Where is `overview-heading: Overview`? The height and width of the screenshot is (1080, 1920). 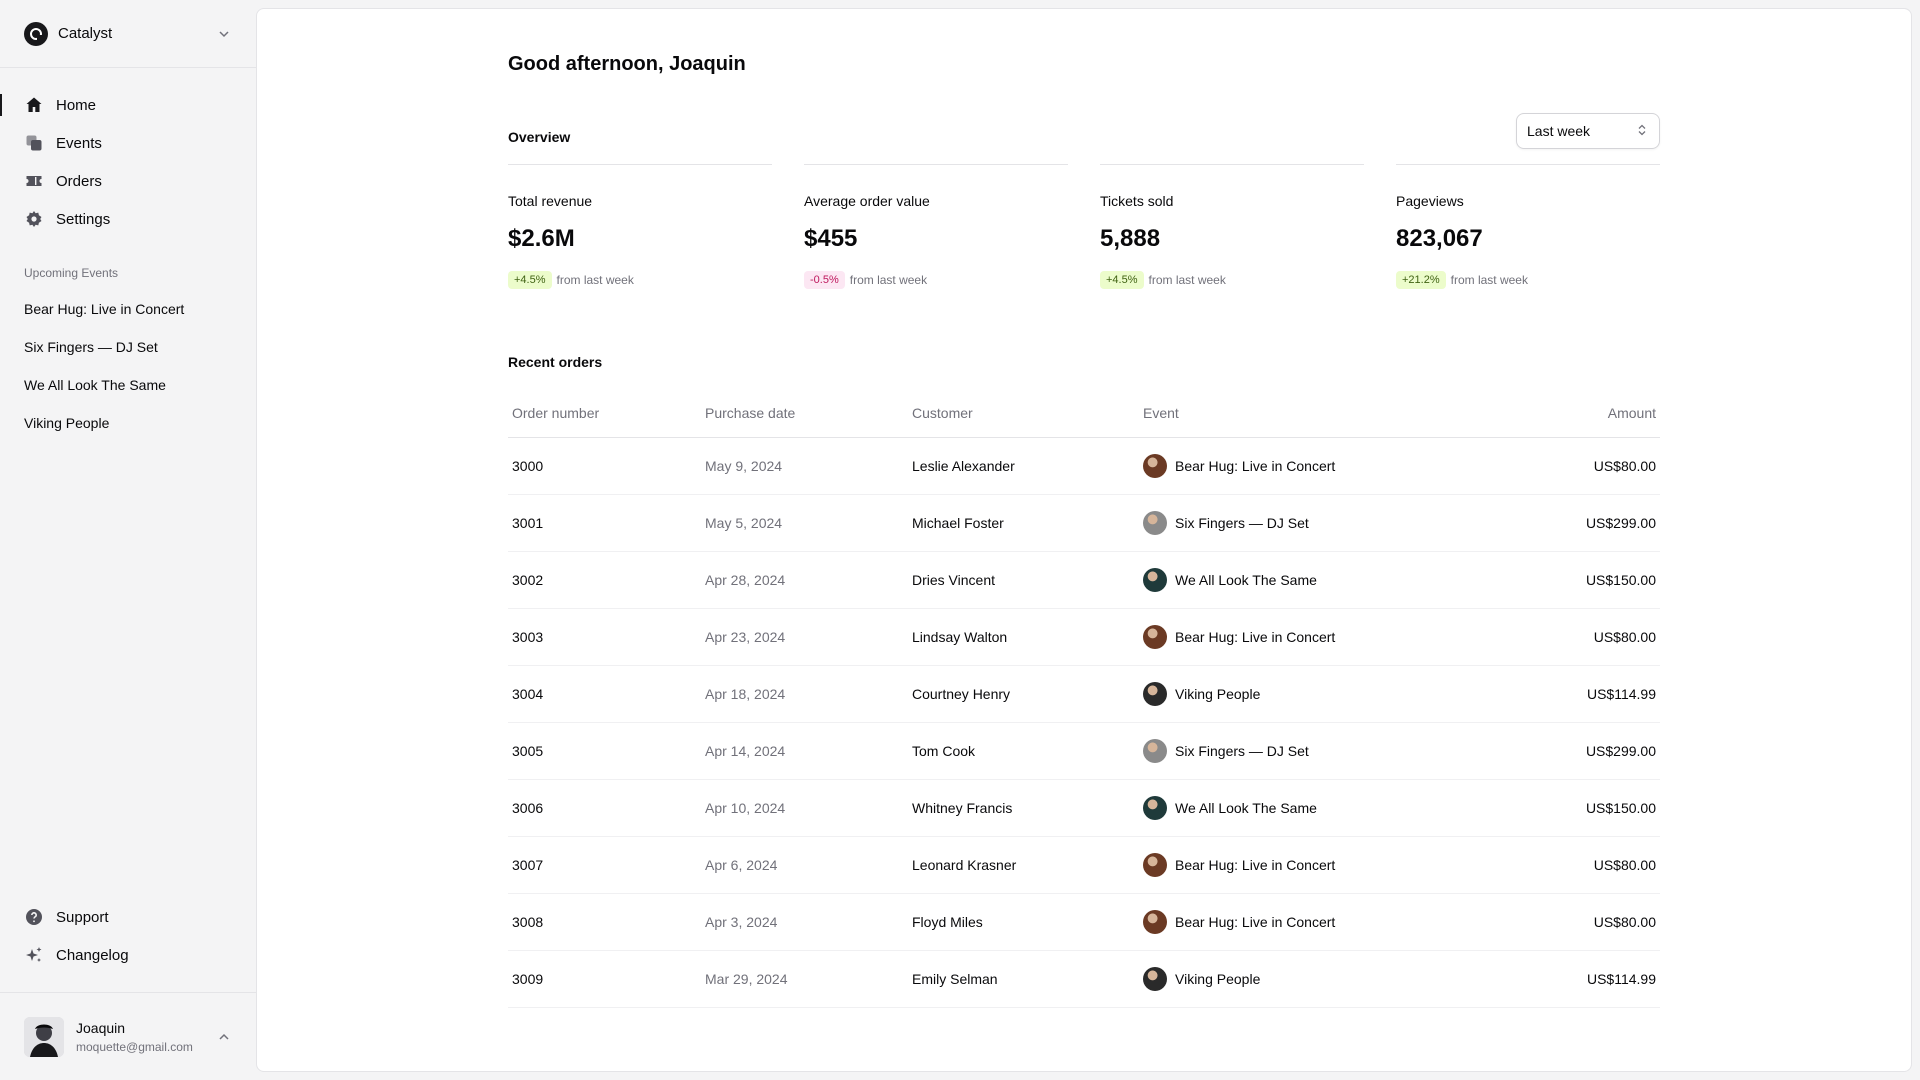 overview-heading: Overview is located at coordinates (539, 137).